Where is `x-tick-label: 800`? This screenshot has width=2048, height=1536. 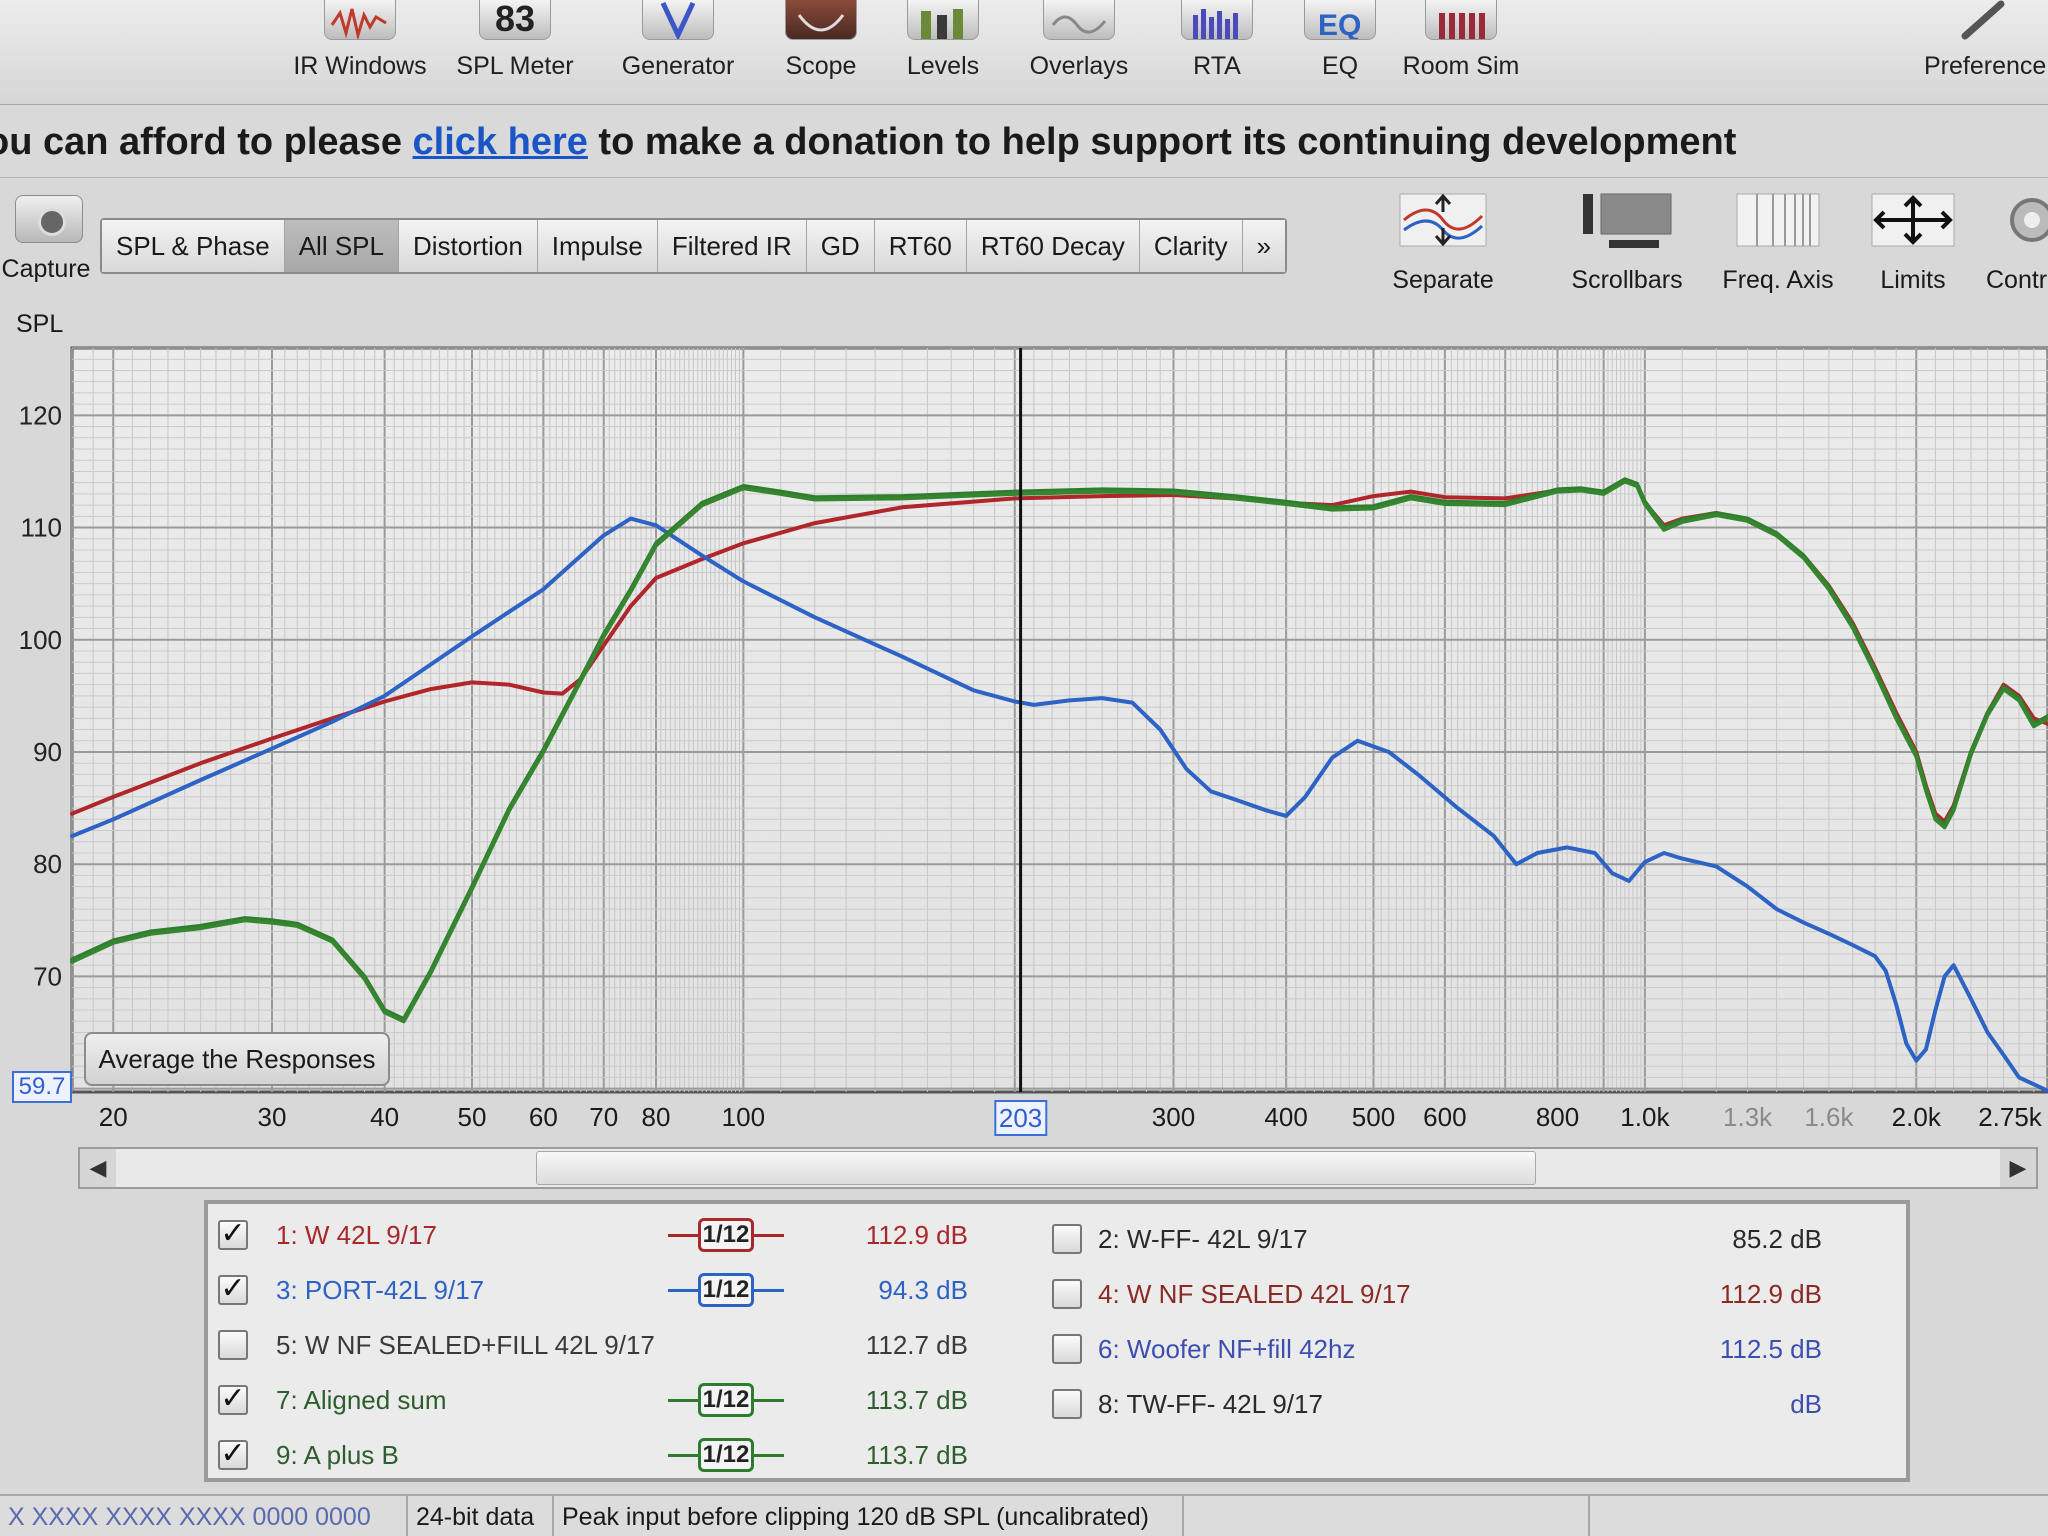 x-tick-label: 800 is located at coordinates (1557, 1117).